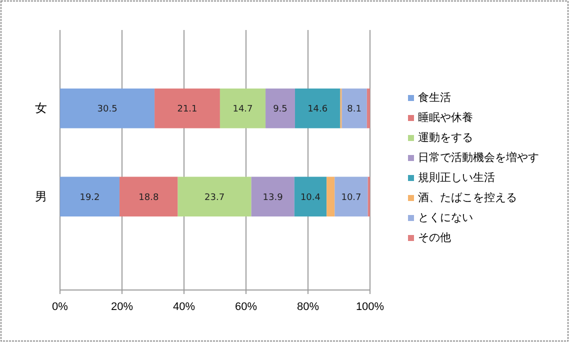 The image size is (569, 342). What do you see at coordinates (456, 177) in the screenshot?
I see `legend-label: 規則正しい生活` at bounding box center [456, 177].